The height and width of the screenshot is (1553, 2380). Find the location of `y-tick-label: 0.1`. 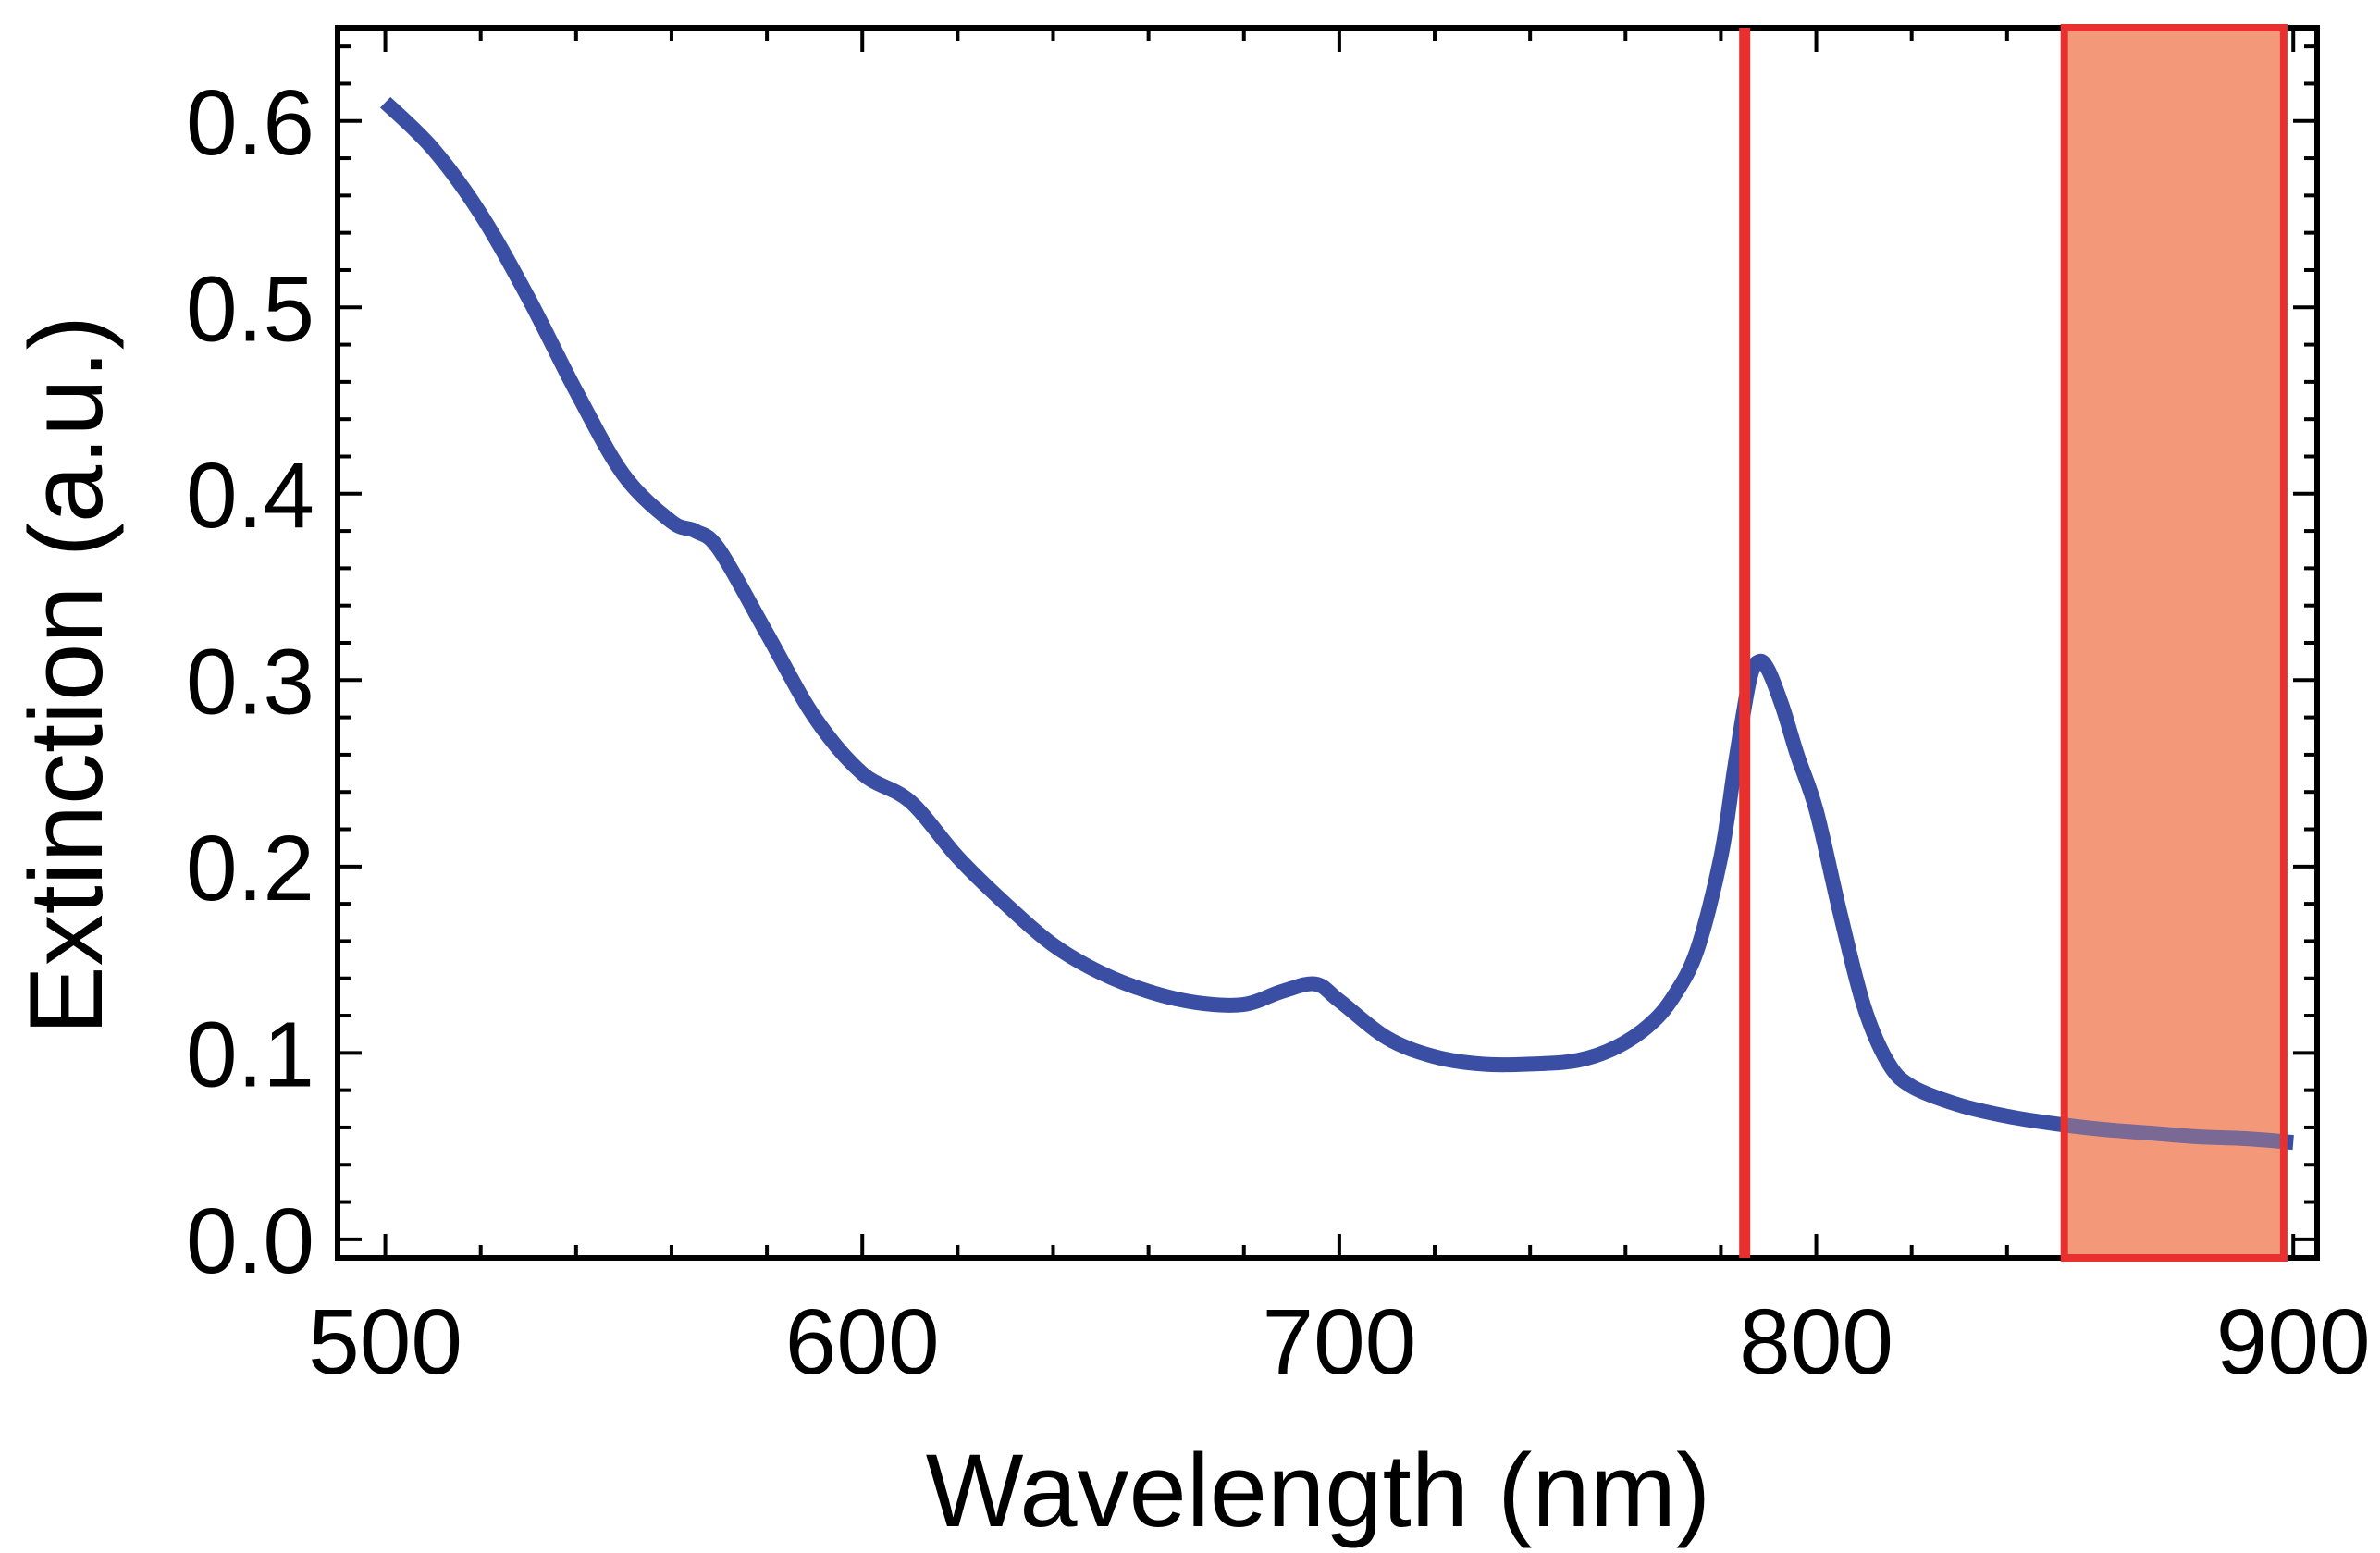

y-tick-label: 0.1 is located at coordinates (250, 1054).